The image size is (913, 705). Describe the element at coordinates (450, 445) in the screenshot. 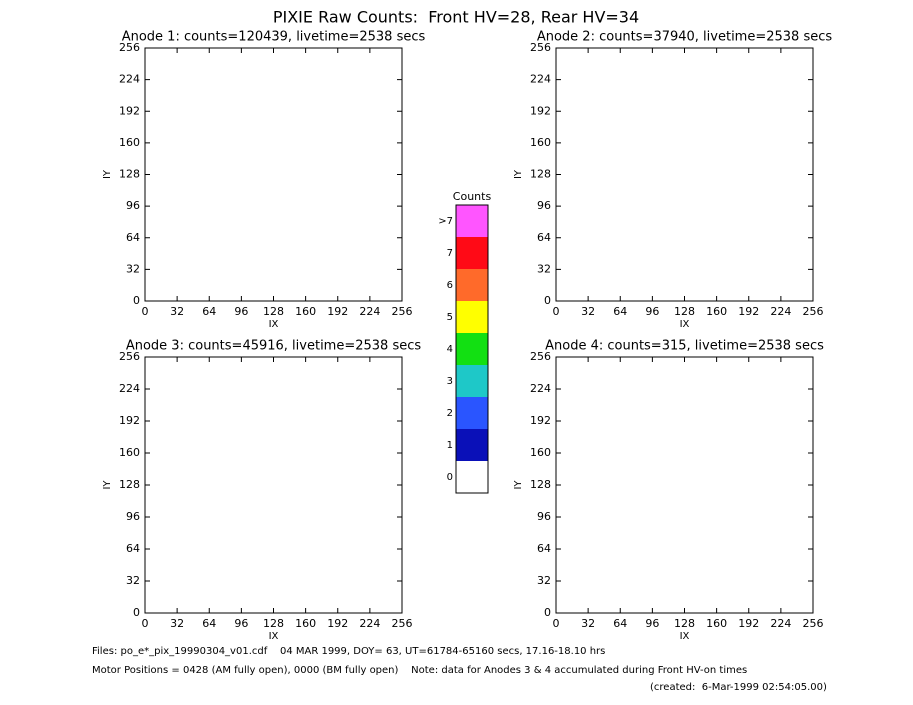

I see `colorbar-label: 1` at that location.